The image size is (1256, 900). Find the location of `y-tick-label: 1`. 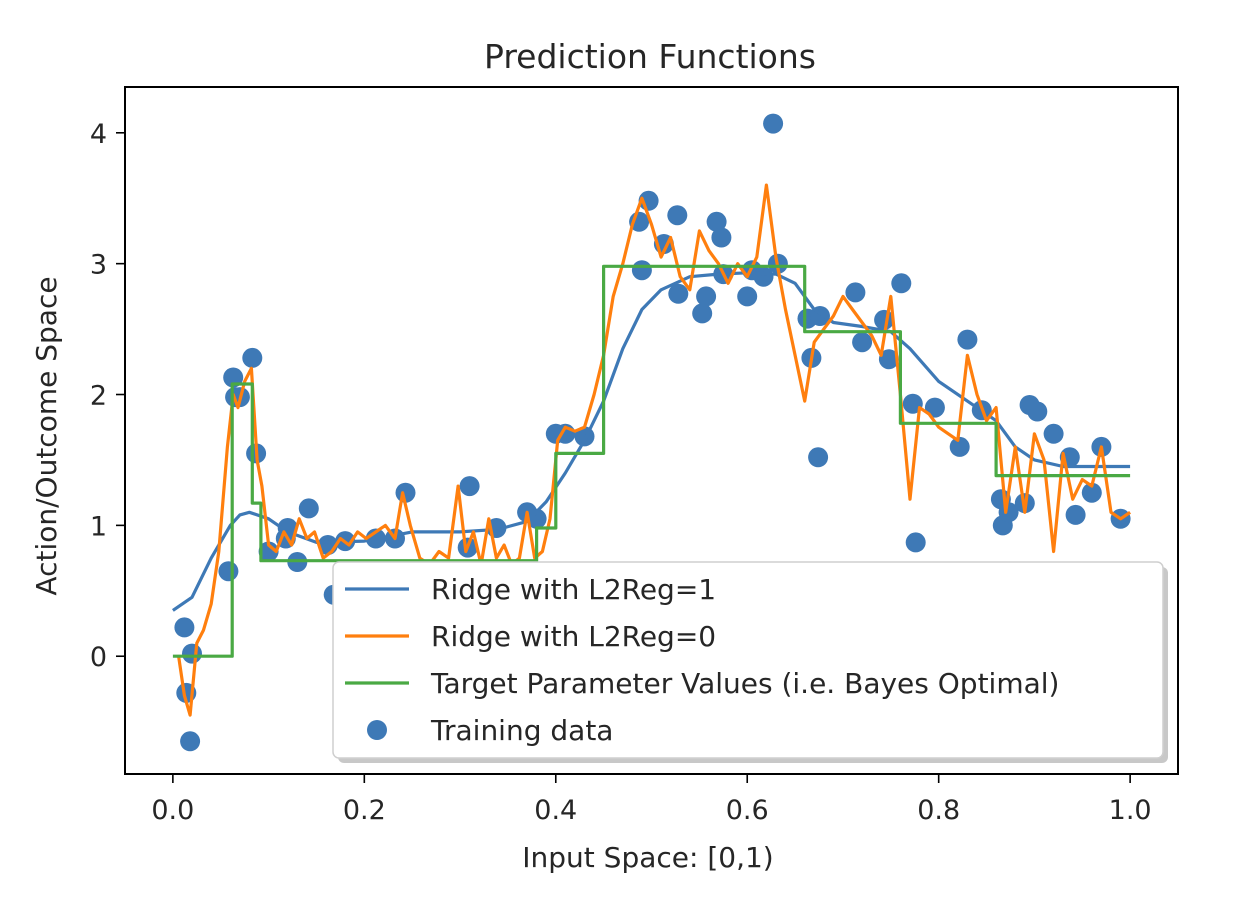

y-tick-label: 1 is located at coordinates (98, 526).